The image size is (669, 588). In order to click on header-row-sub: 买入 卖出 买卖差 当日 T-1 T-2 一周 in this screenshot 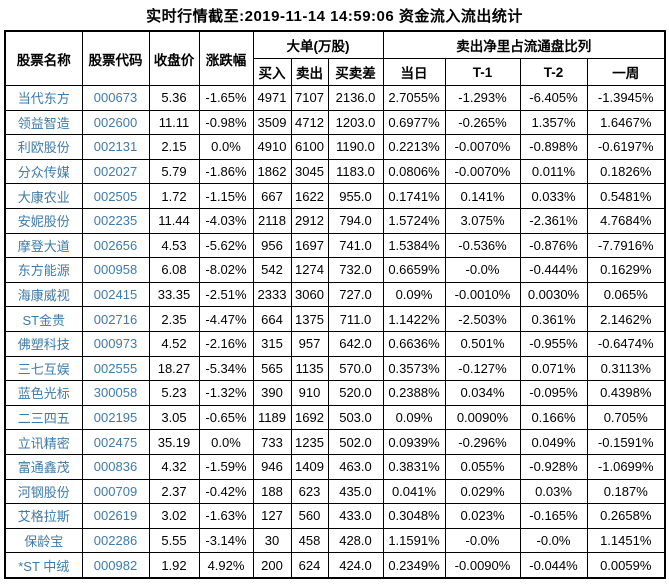, I will do `click(335, 72)`.